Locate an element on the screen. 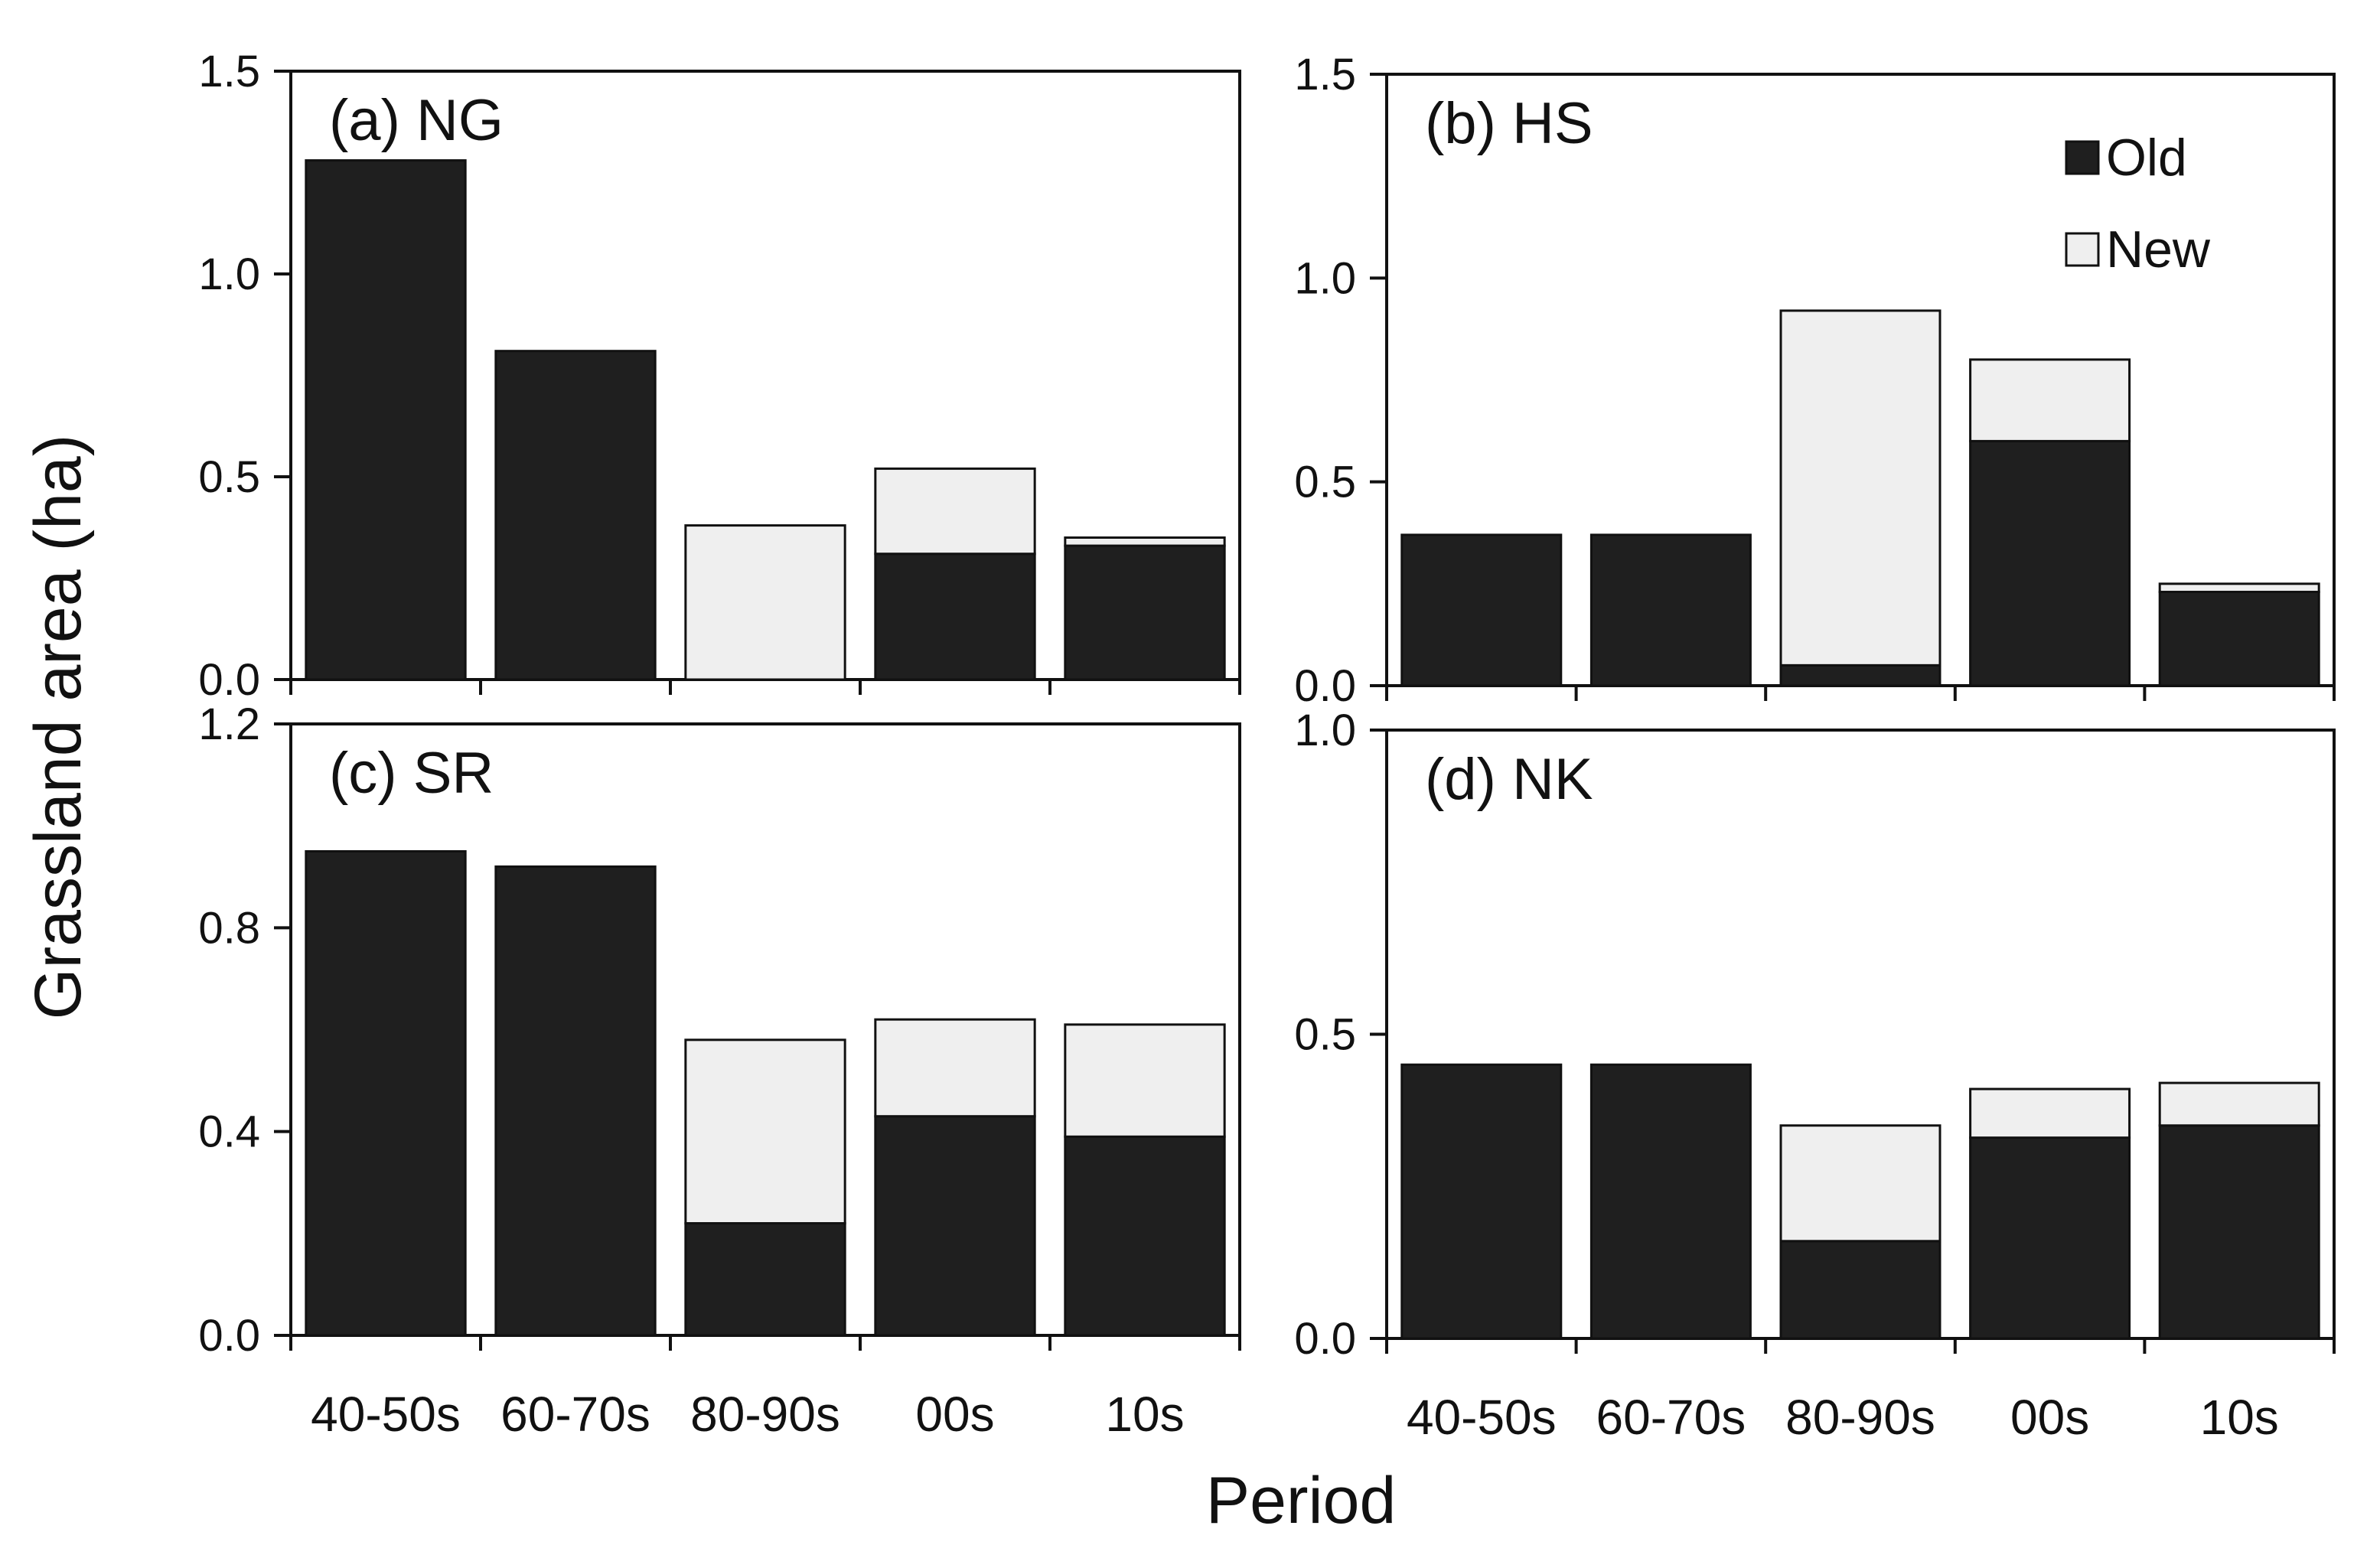 Image resolution: width=2380 pixels, height=1542 pixels. y-axis-title: Grassland area (ha) is located at coordinates (58, 728).